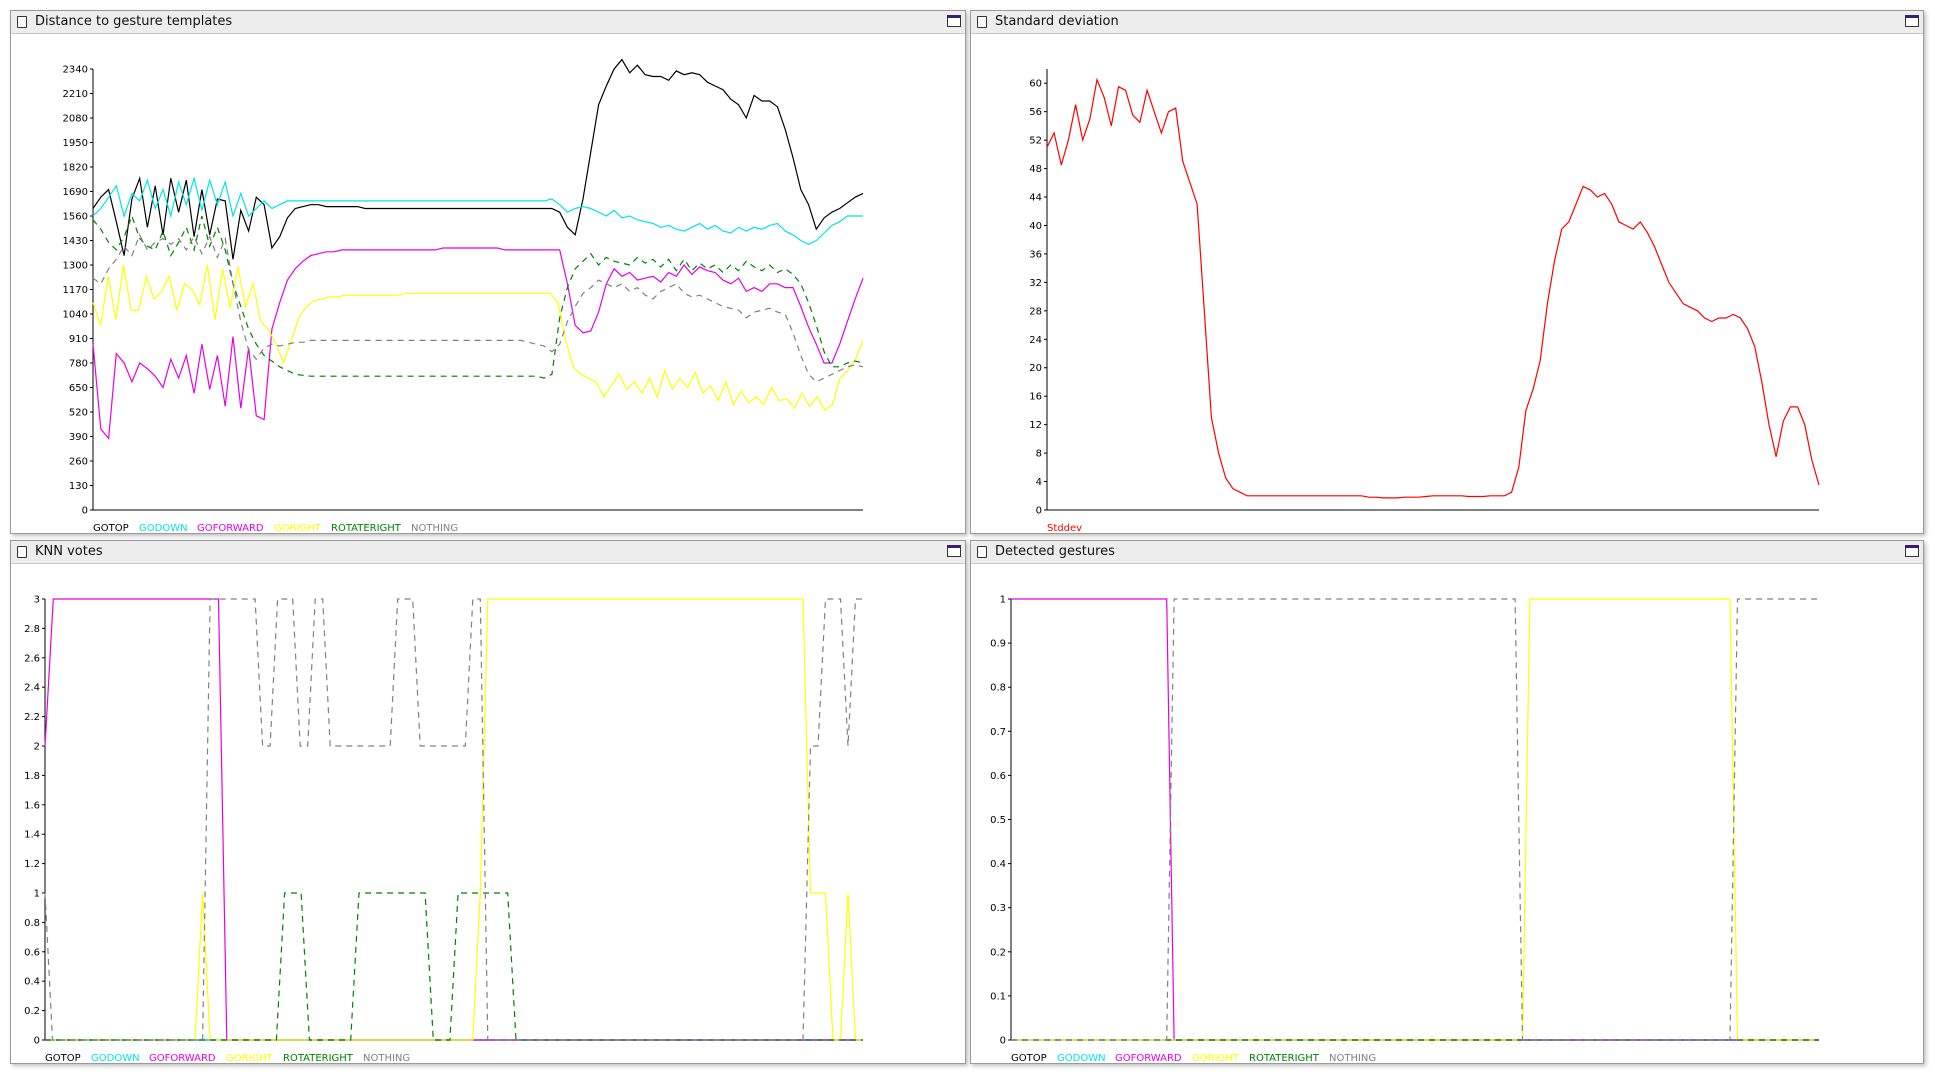  I want to click on y-tick-label: 1170, so click(75, 290).